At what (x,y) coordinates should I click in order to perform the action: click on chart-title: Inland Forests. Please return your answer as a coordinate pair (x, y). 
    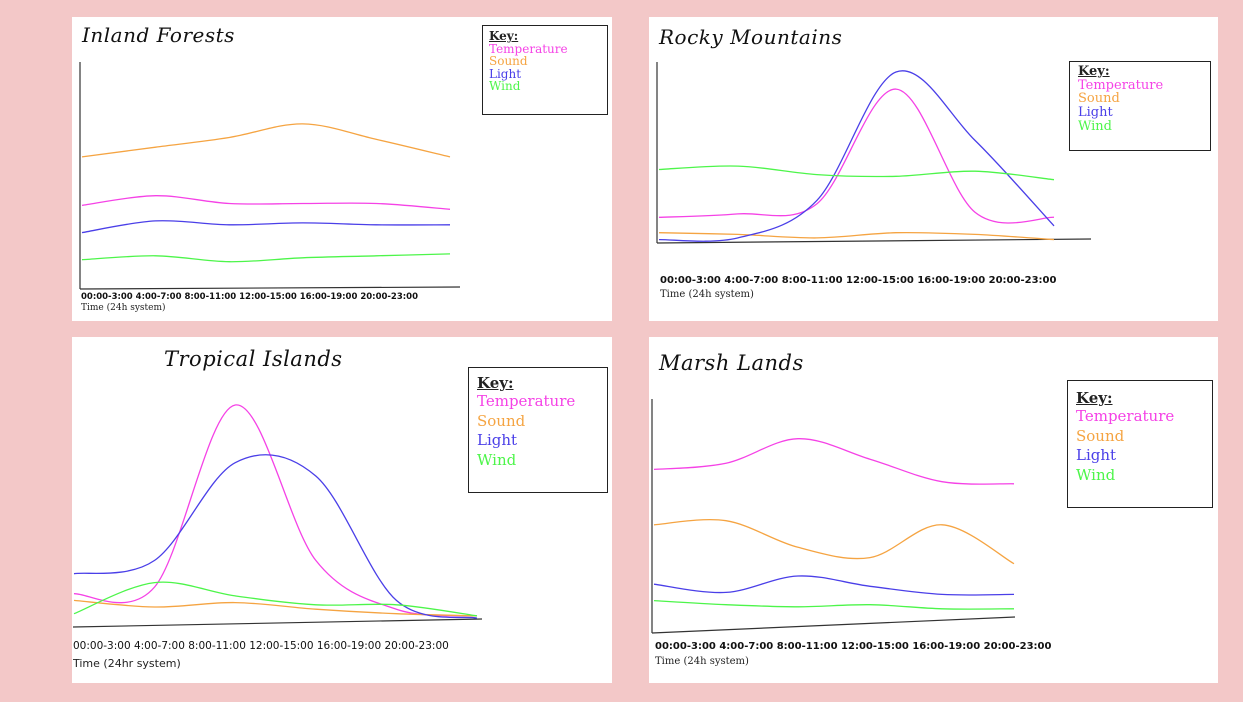
    Looking at the image, I should click on (158, 35).